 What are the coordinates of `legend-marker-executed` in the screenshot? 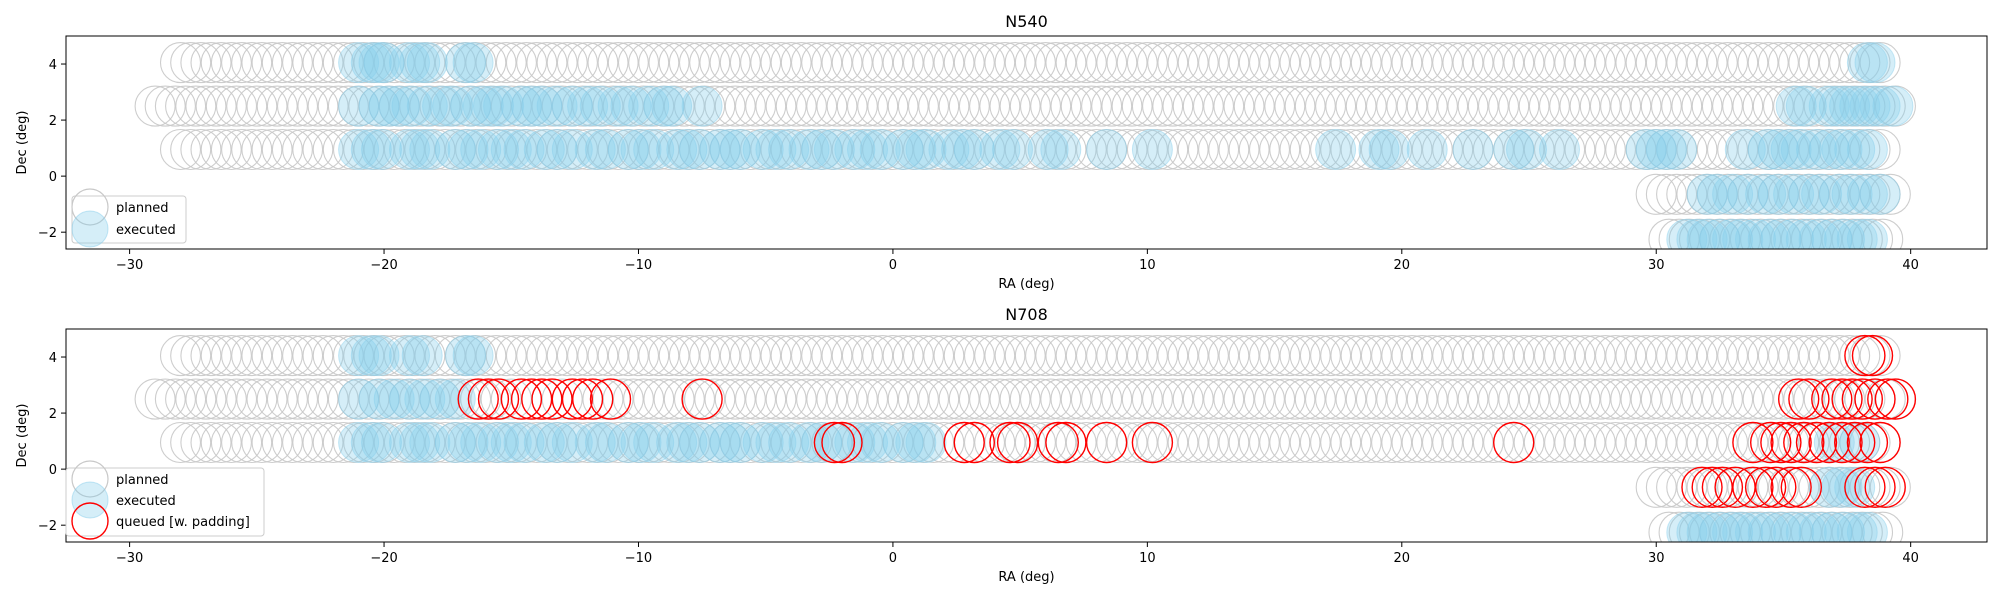 It's located at (90, 500).